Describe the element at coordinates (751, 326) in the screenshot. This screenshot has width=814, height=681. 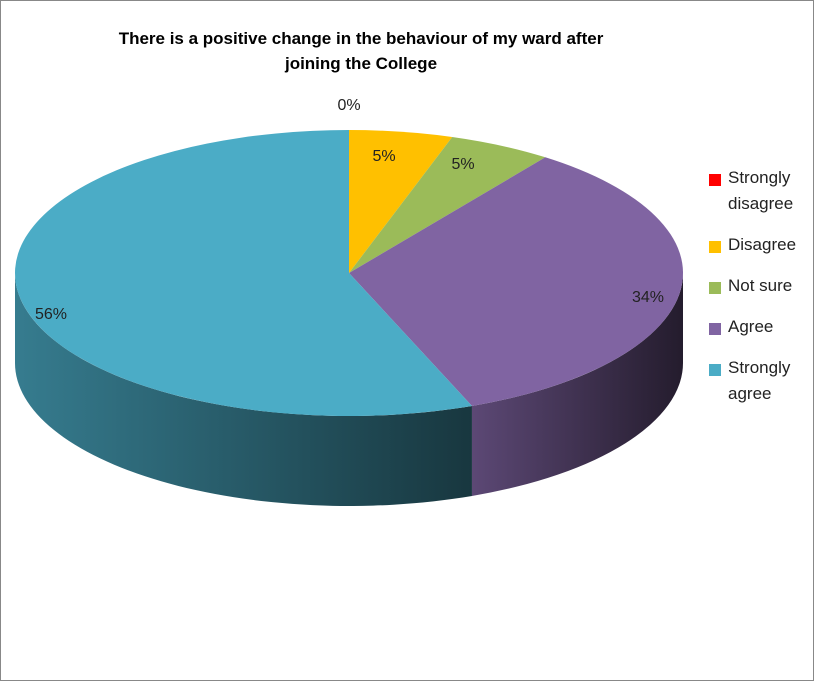
I see `legend-label-agree: Agree` at that location.